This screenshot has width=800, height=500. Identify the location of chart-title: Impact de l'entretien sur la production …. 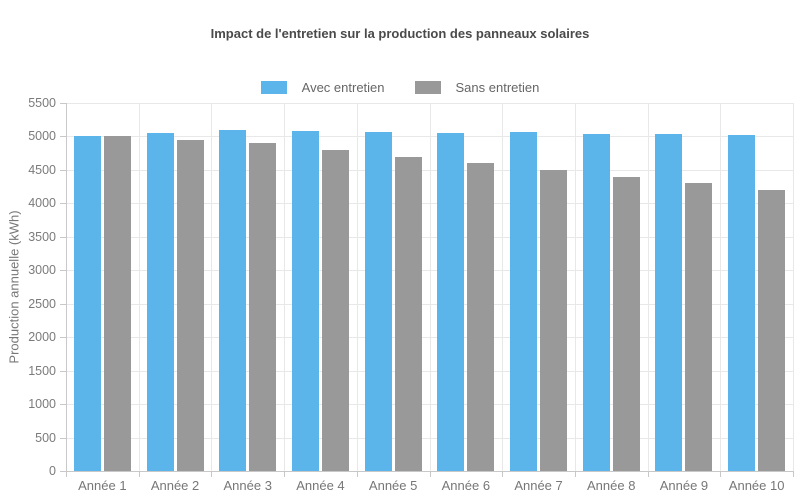
(400, 33).